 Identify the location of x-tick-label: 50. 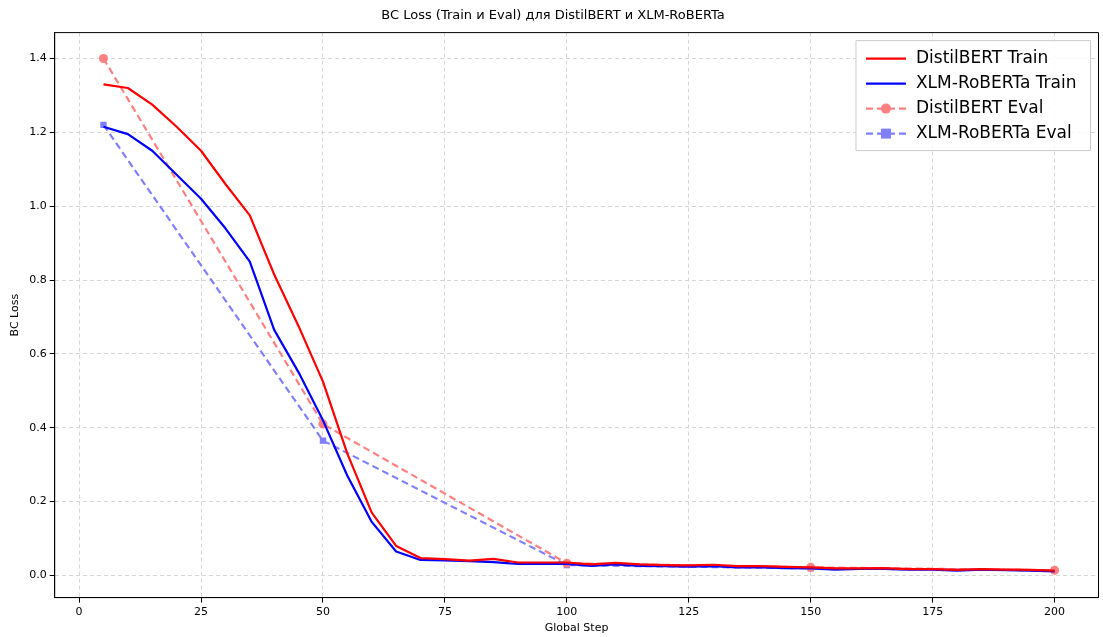
(322, 612).